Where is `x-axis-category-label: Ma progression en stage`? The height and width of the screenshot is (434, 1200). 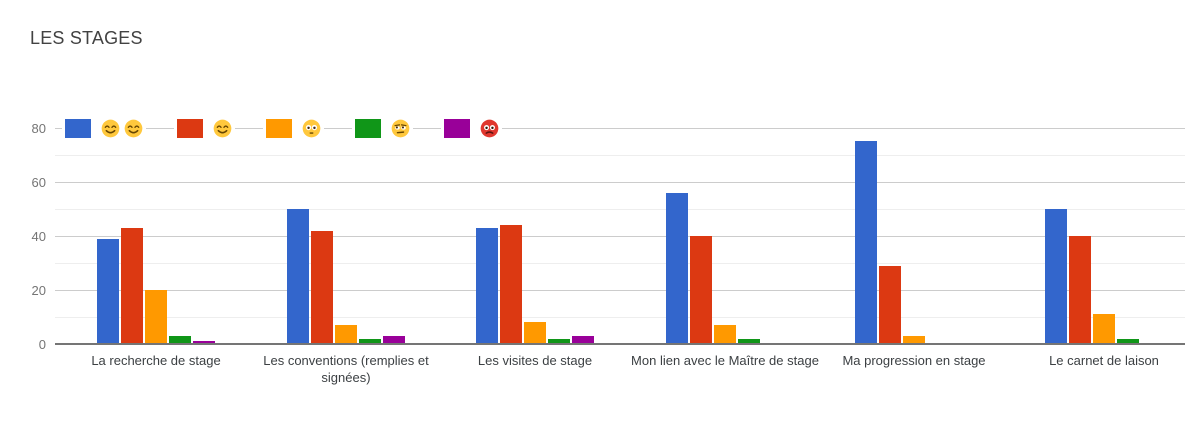
x-axis-category-label: Ma progression en stage is located at coordinates (914, 360).